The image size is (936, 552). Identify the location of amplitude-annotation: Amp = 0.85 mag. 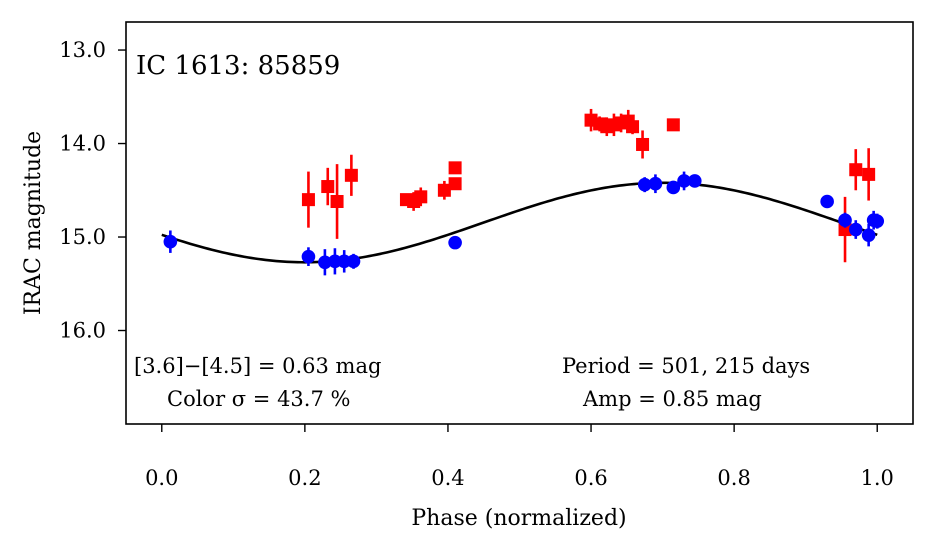
(672, 399).